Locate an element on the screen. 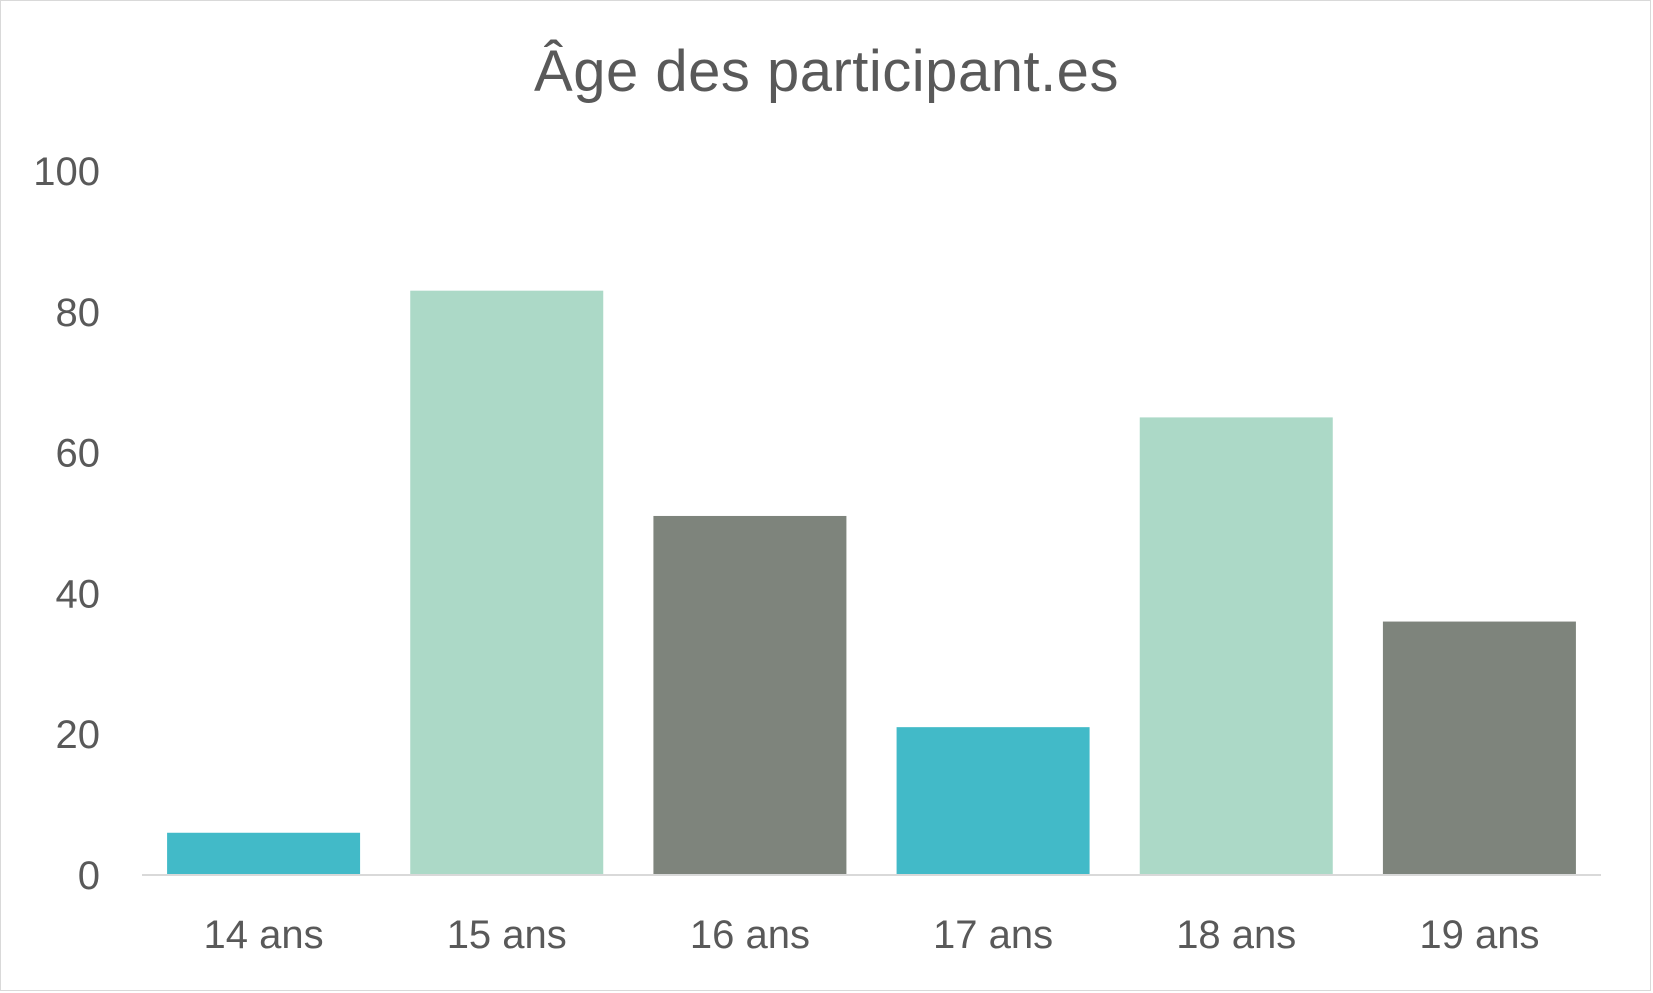 The width and height of the screenshot is (1653, 993). y-tick-label: 40 is located at coordinates (78, 594).